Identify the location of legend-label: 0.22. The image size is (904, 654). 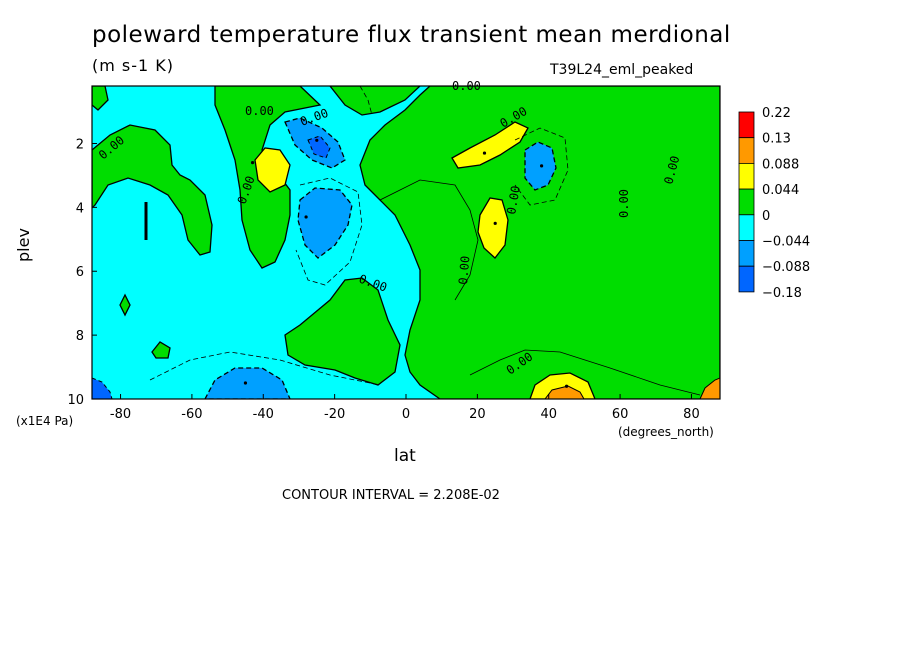
(776, 113).